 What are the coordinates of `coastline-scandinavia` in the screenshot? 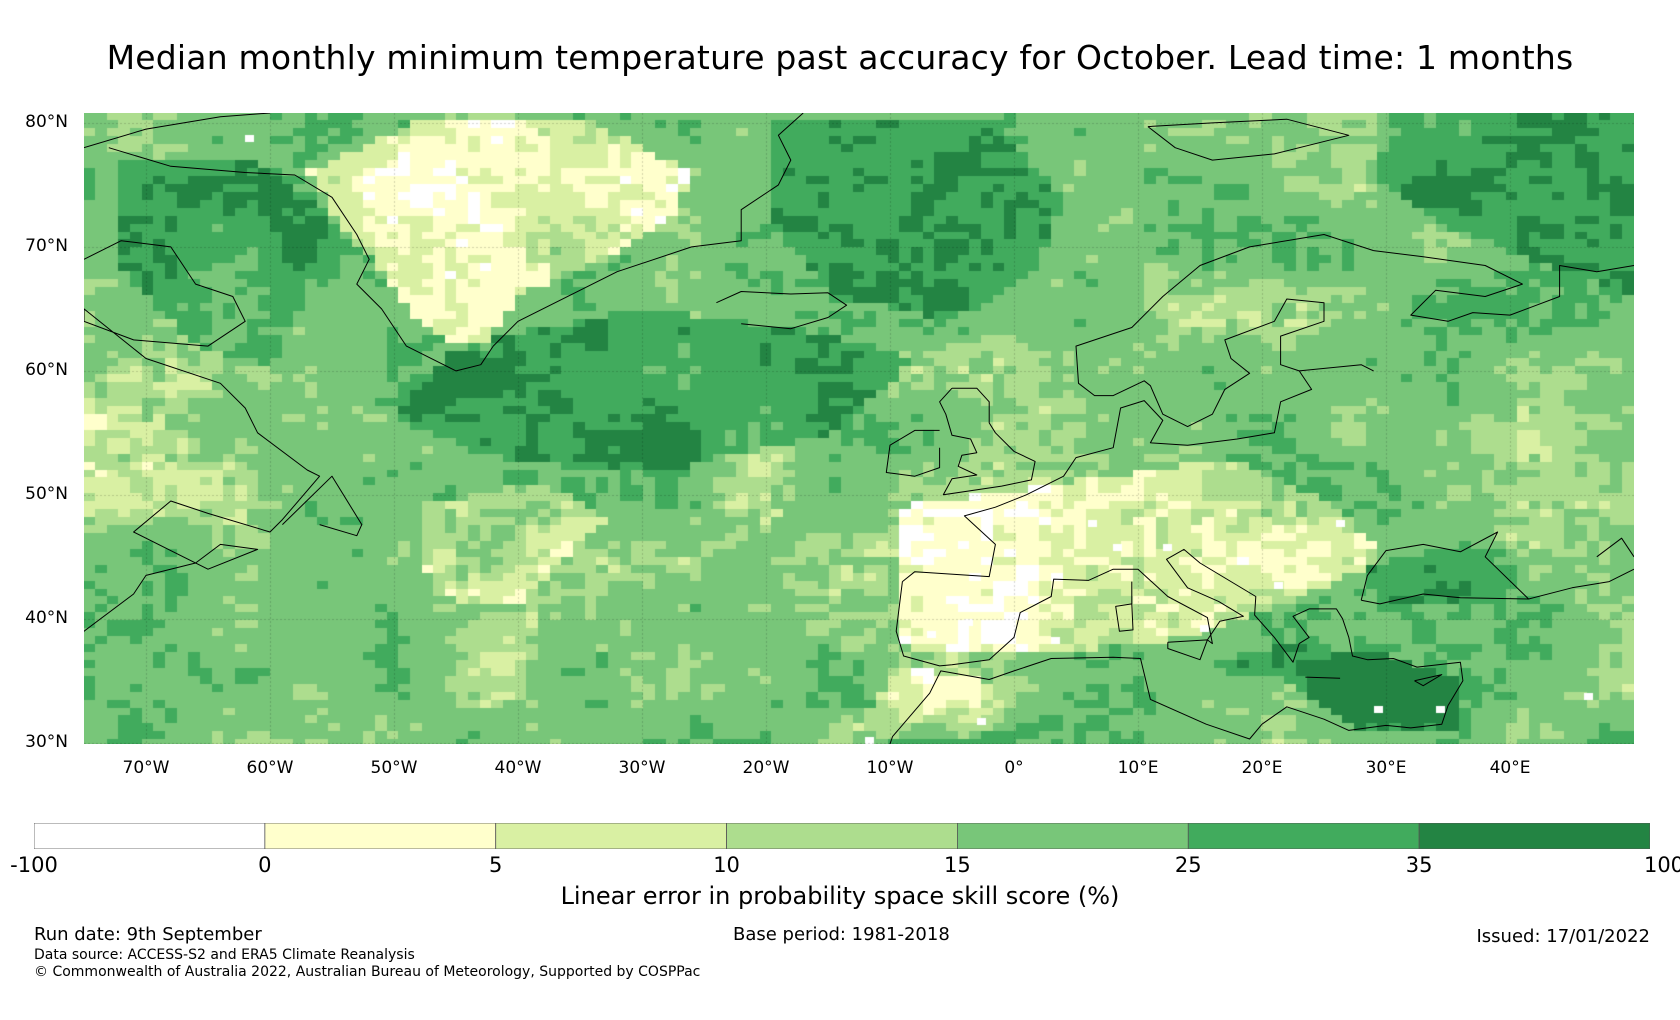 It's located at (1224, 331).